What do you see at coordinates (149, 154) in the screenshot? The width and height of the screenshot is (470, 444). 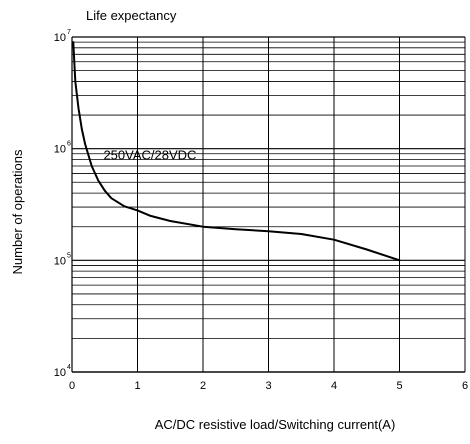 I see `series-label-annotation: 250VAC/28VDC` at bounding box center [149, 154].